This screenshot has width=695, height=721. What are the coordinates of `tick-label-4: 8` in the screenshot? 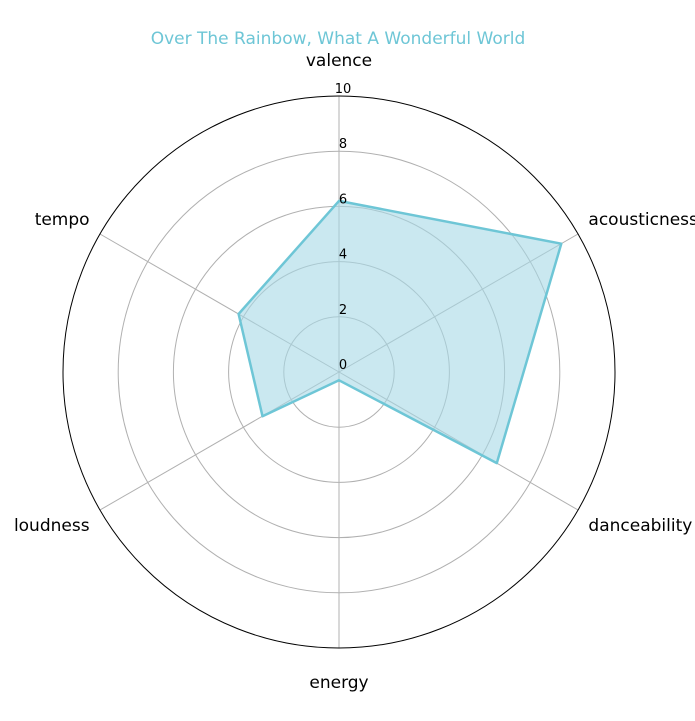 It's located at (343, 144).